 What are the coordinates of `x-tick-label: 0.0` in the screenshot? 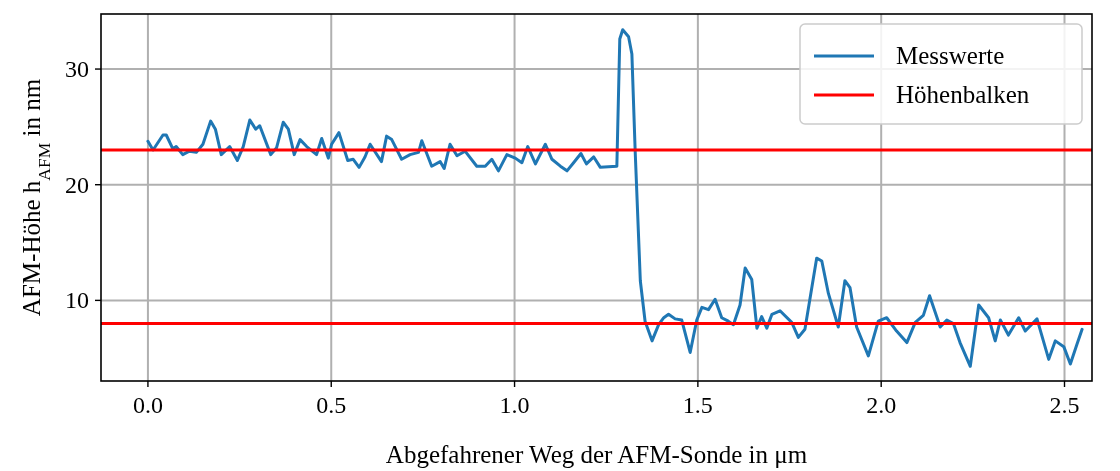 It's located at (147, 405).